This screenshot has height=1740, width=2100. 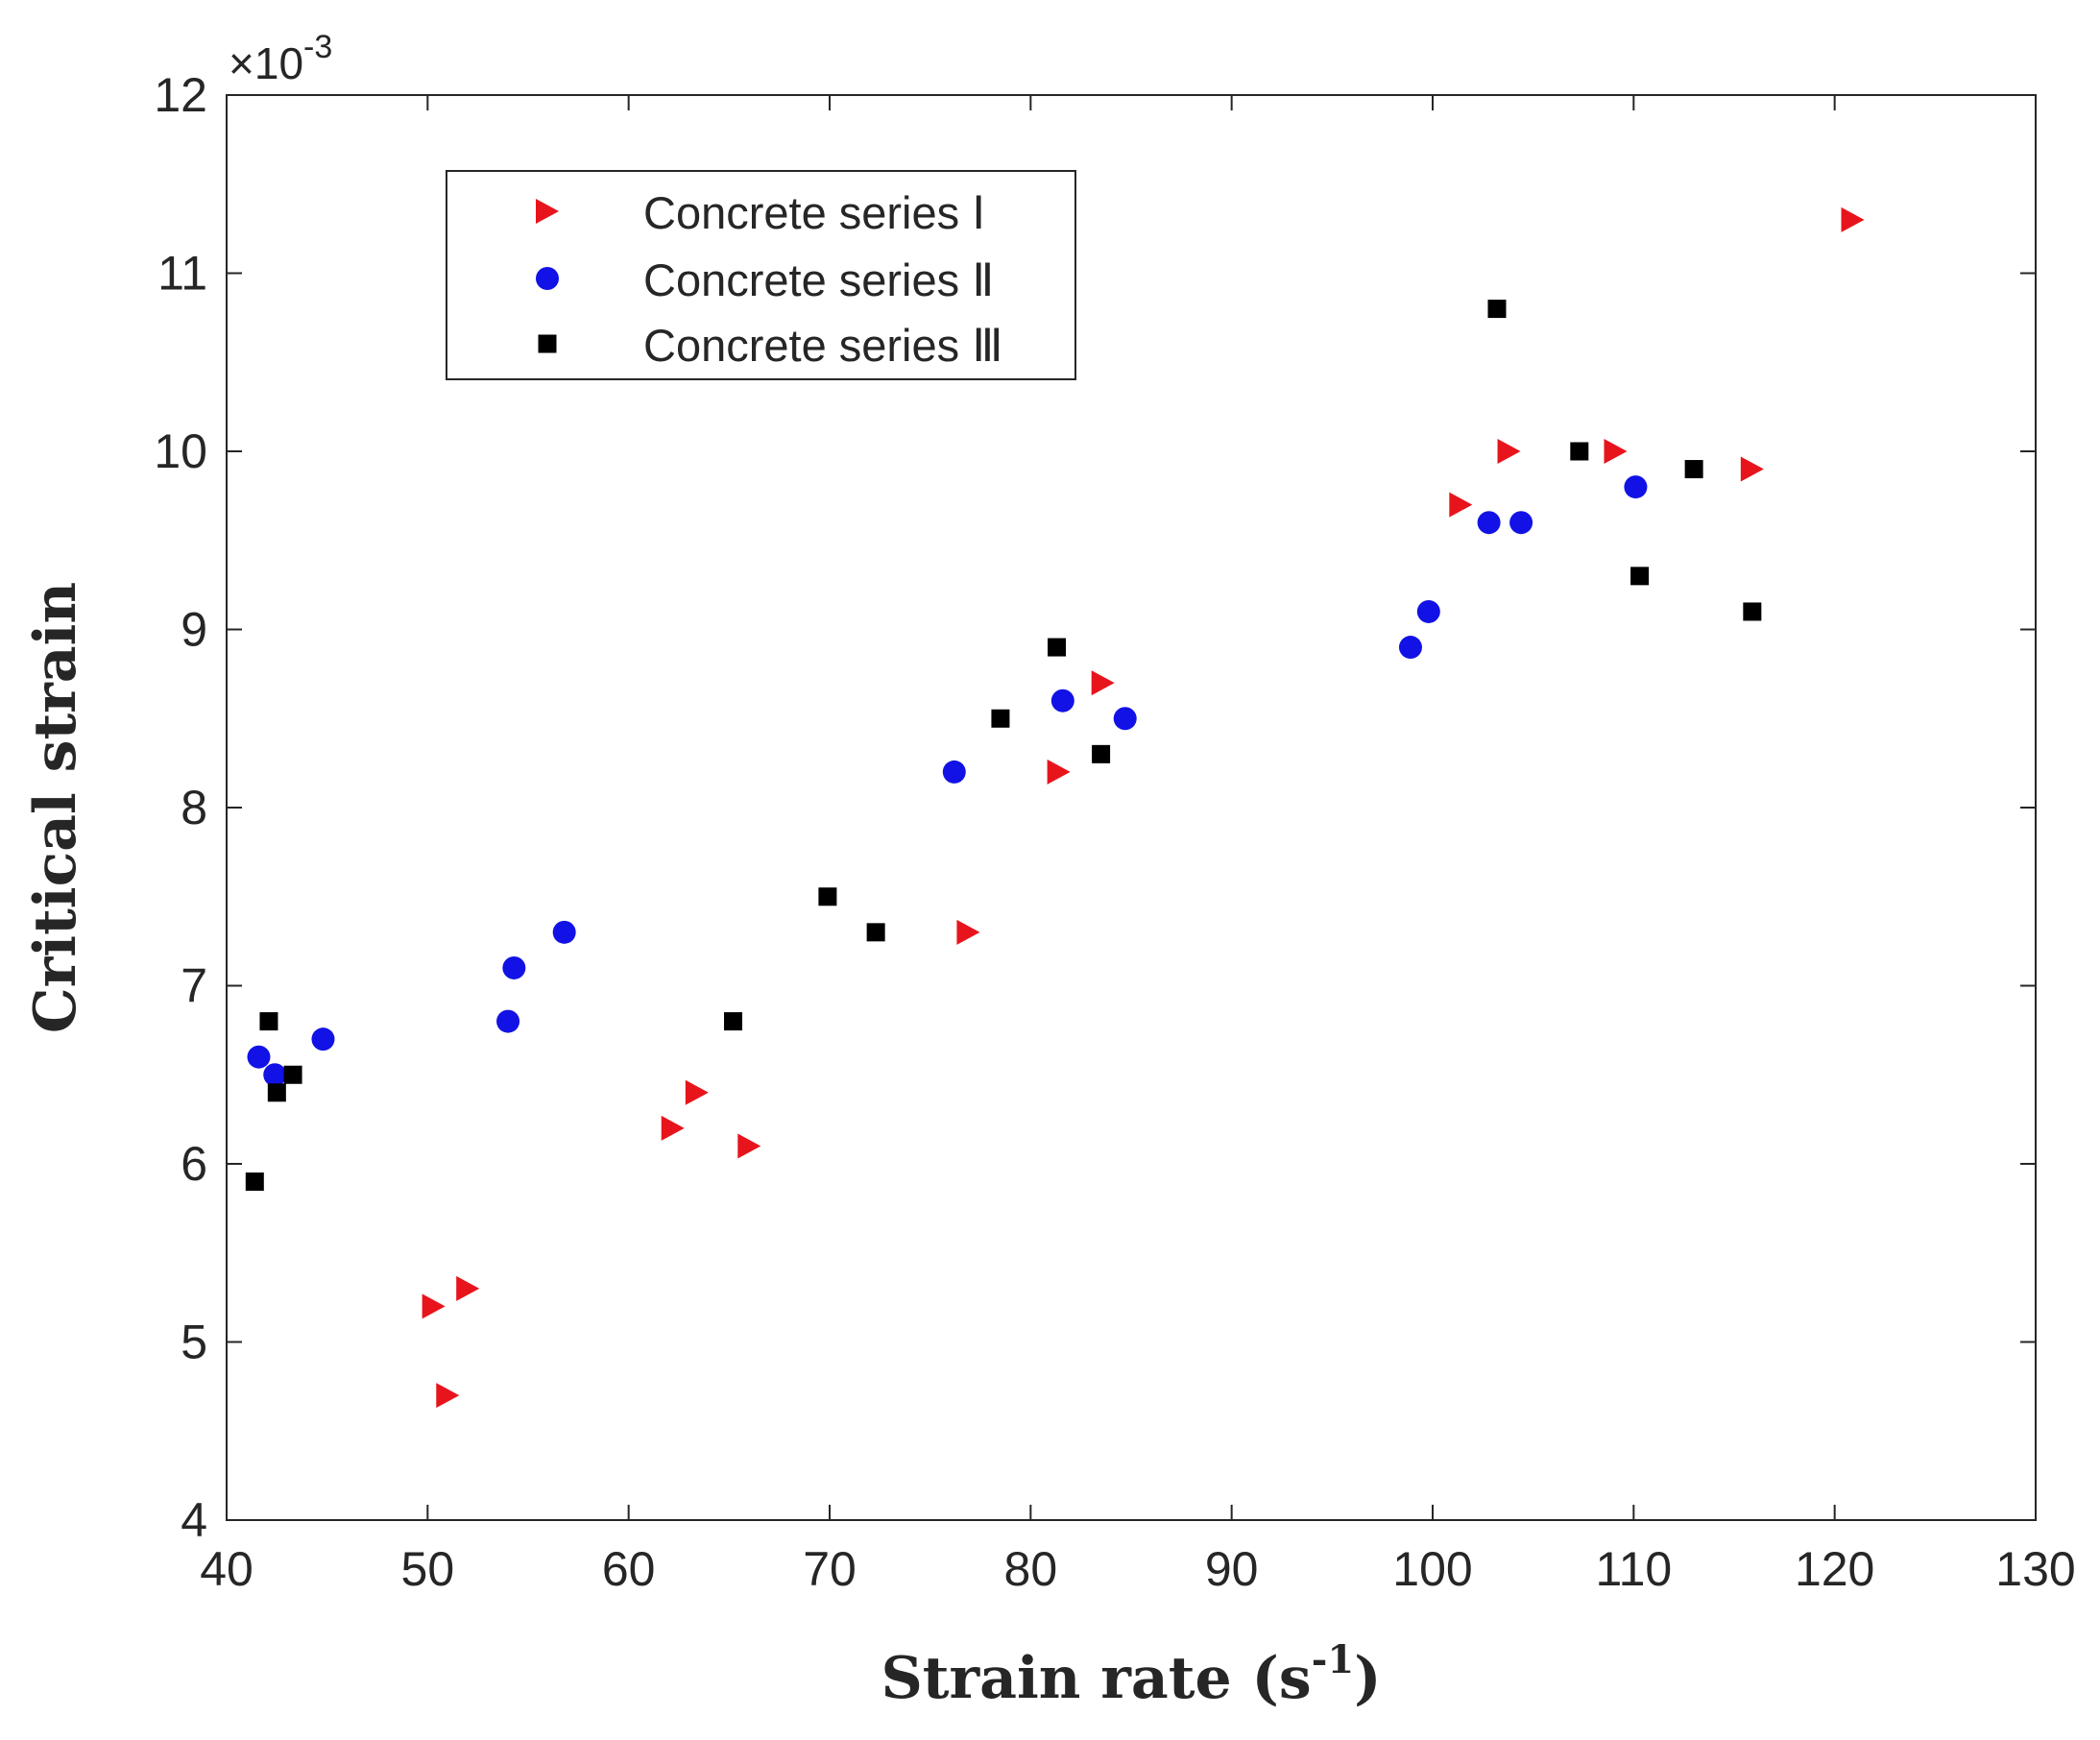 I want to click on y-axis-multiplier: ×10⁻³, so click(x=280, y=59).